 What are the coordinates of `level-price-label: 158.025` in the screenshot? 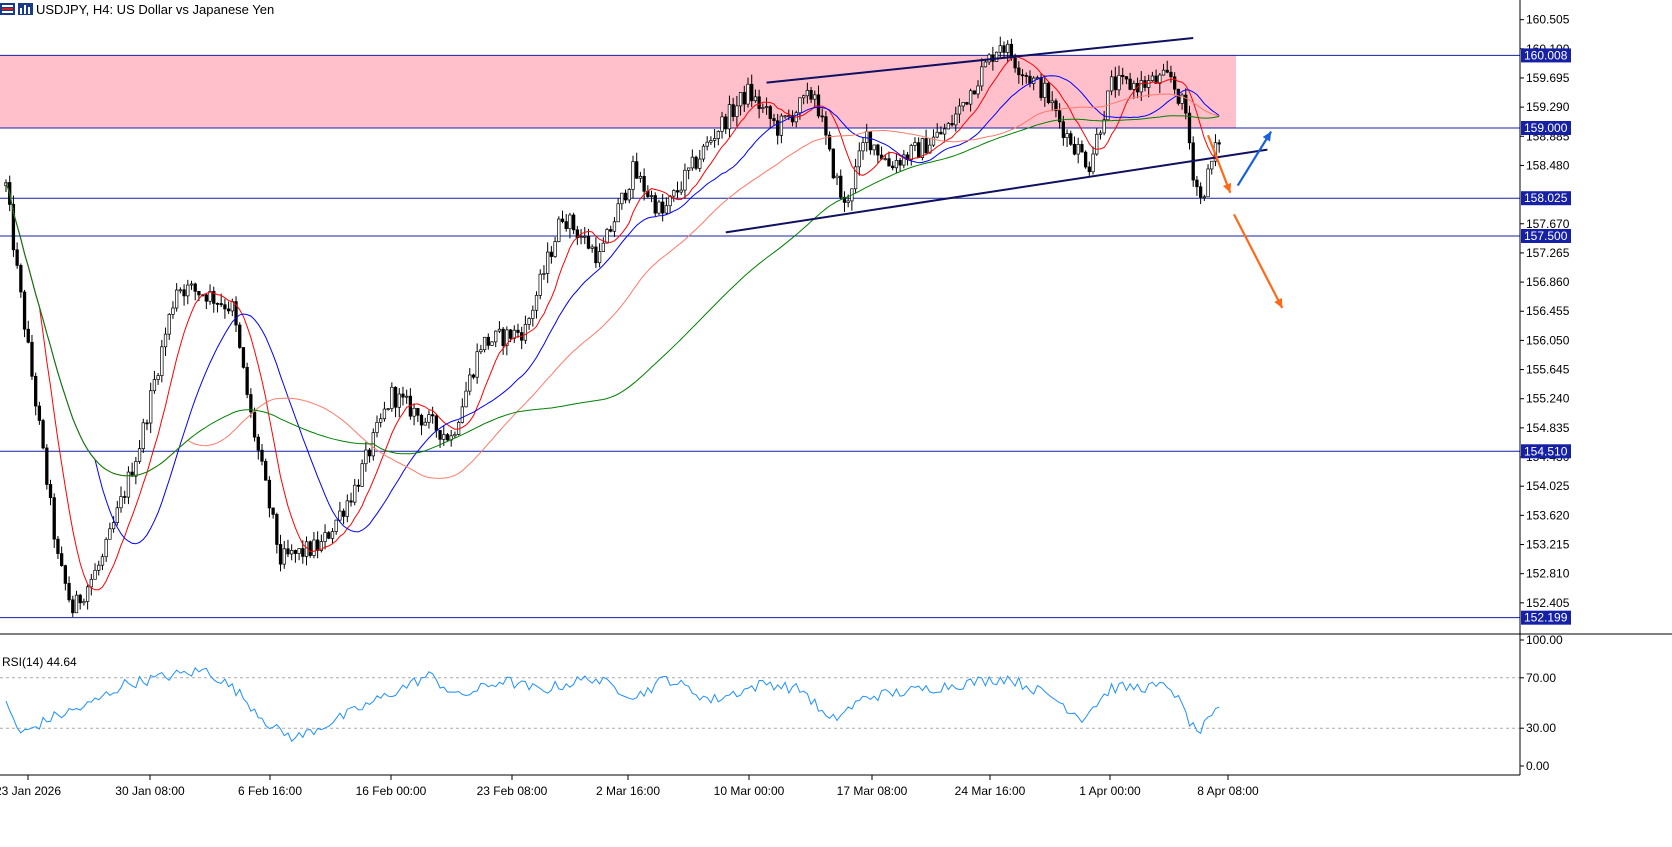 It's located at (1546, 198).